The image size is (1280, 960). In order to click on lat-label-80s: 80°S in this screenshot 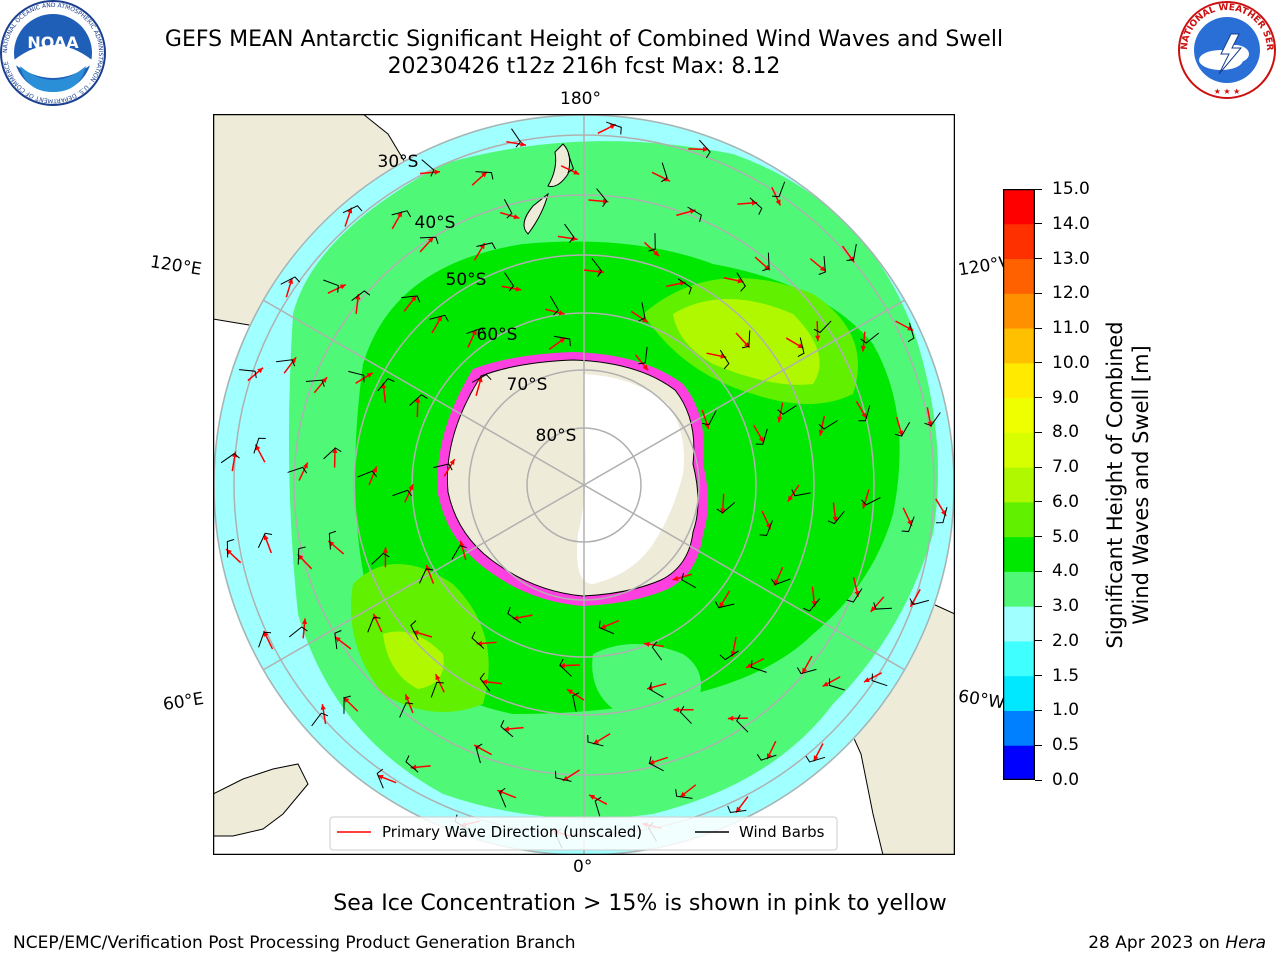, I will do `click(556, 436)`.